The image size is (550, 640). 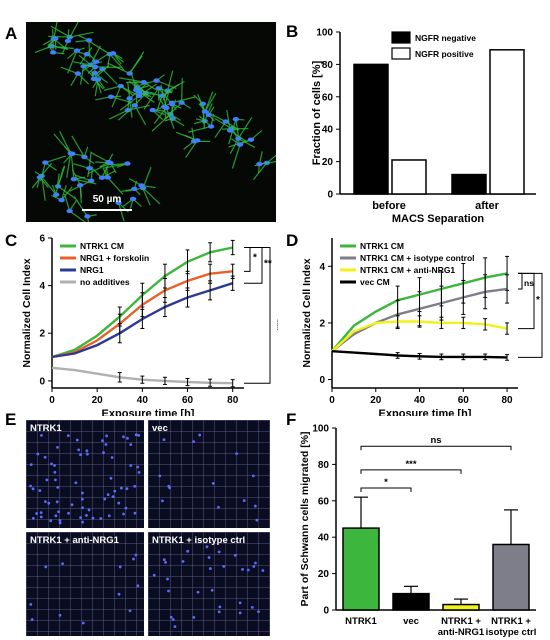 What do you see at coordinates (199, 540) in the screenshot?
I see `tile-label-isotype: NTRK1 + isotype ctrl` at bounding box center [199, 540].